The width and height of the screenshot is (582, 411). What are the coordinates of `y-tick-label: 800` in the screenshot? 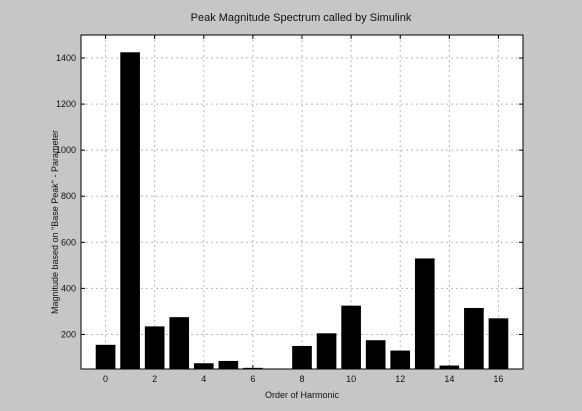 It's located at (68, 196).